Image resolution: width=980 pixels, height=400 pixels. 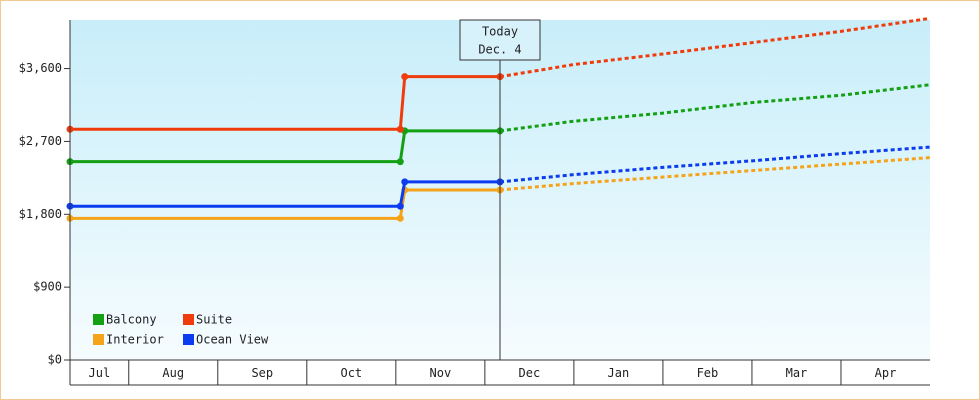 What do you see at coordinates (173, 373) in the screenshot?
I see `x-tick-label: Aug` at bounding box center [173, 373].